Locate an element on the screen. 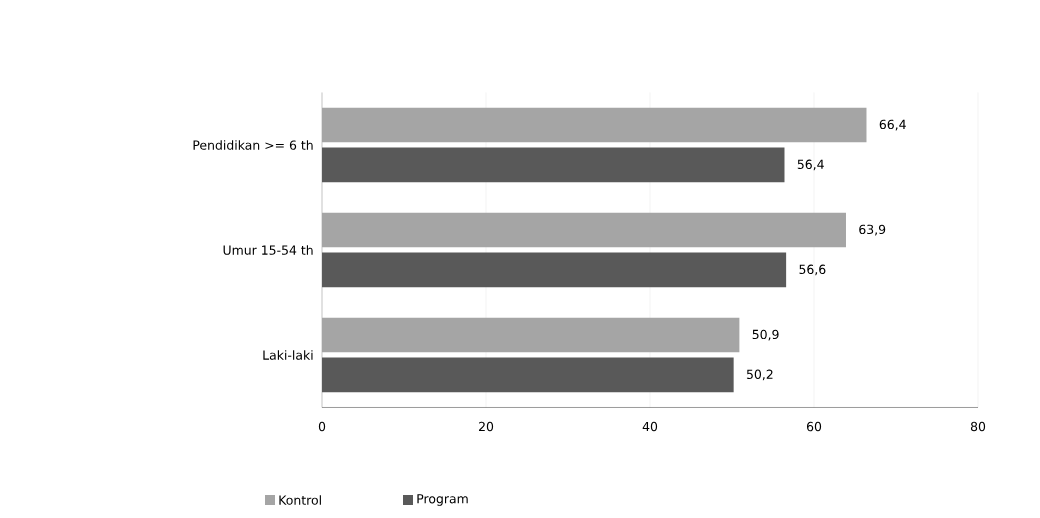  data-label: 56,6 is located at coordinates (812, 270).